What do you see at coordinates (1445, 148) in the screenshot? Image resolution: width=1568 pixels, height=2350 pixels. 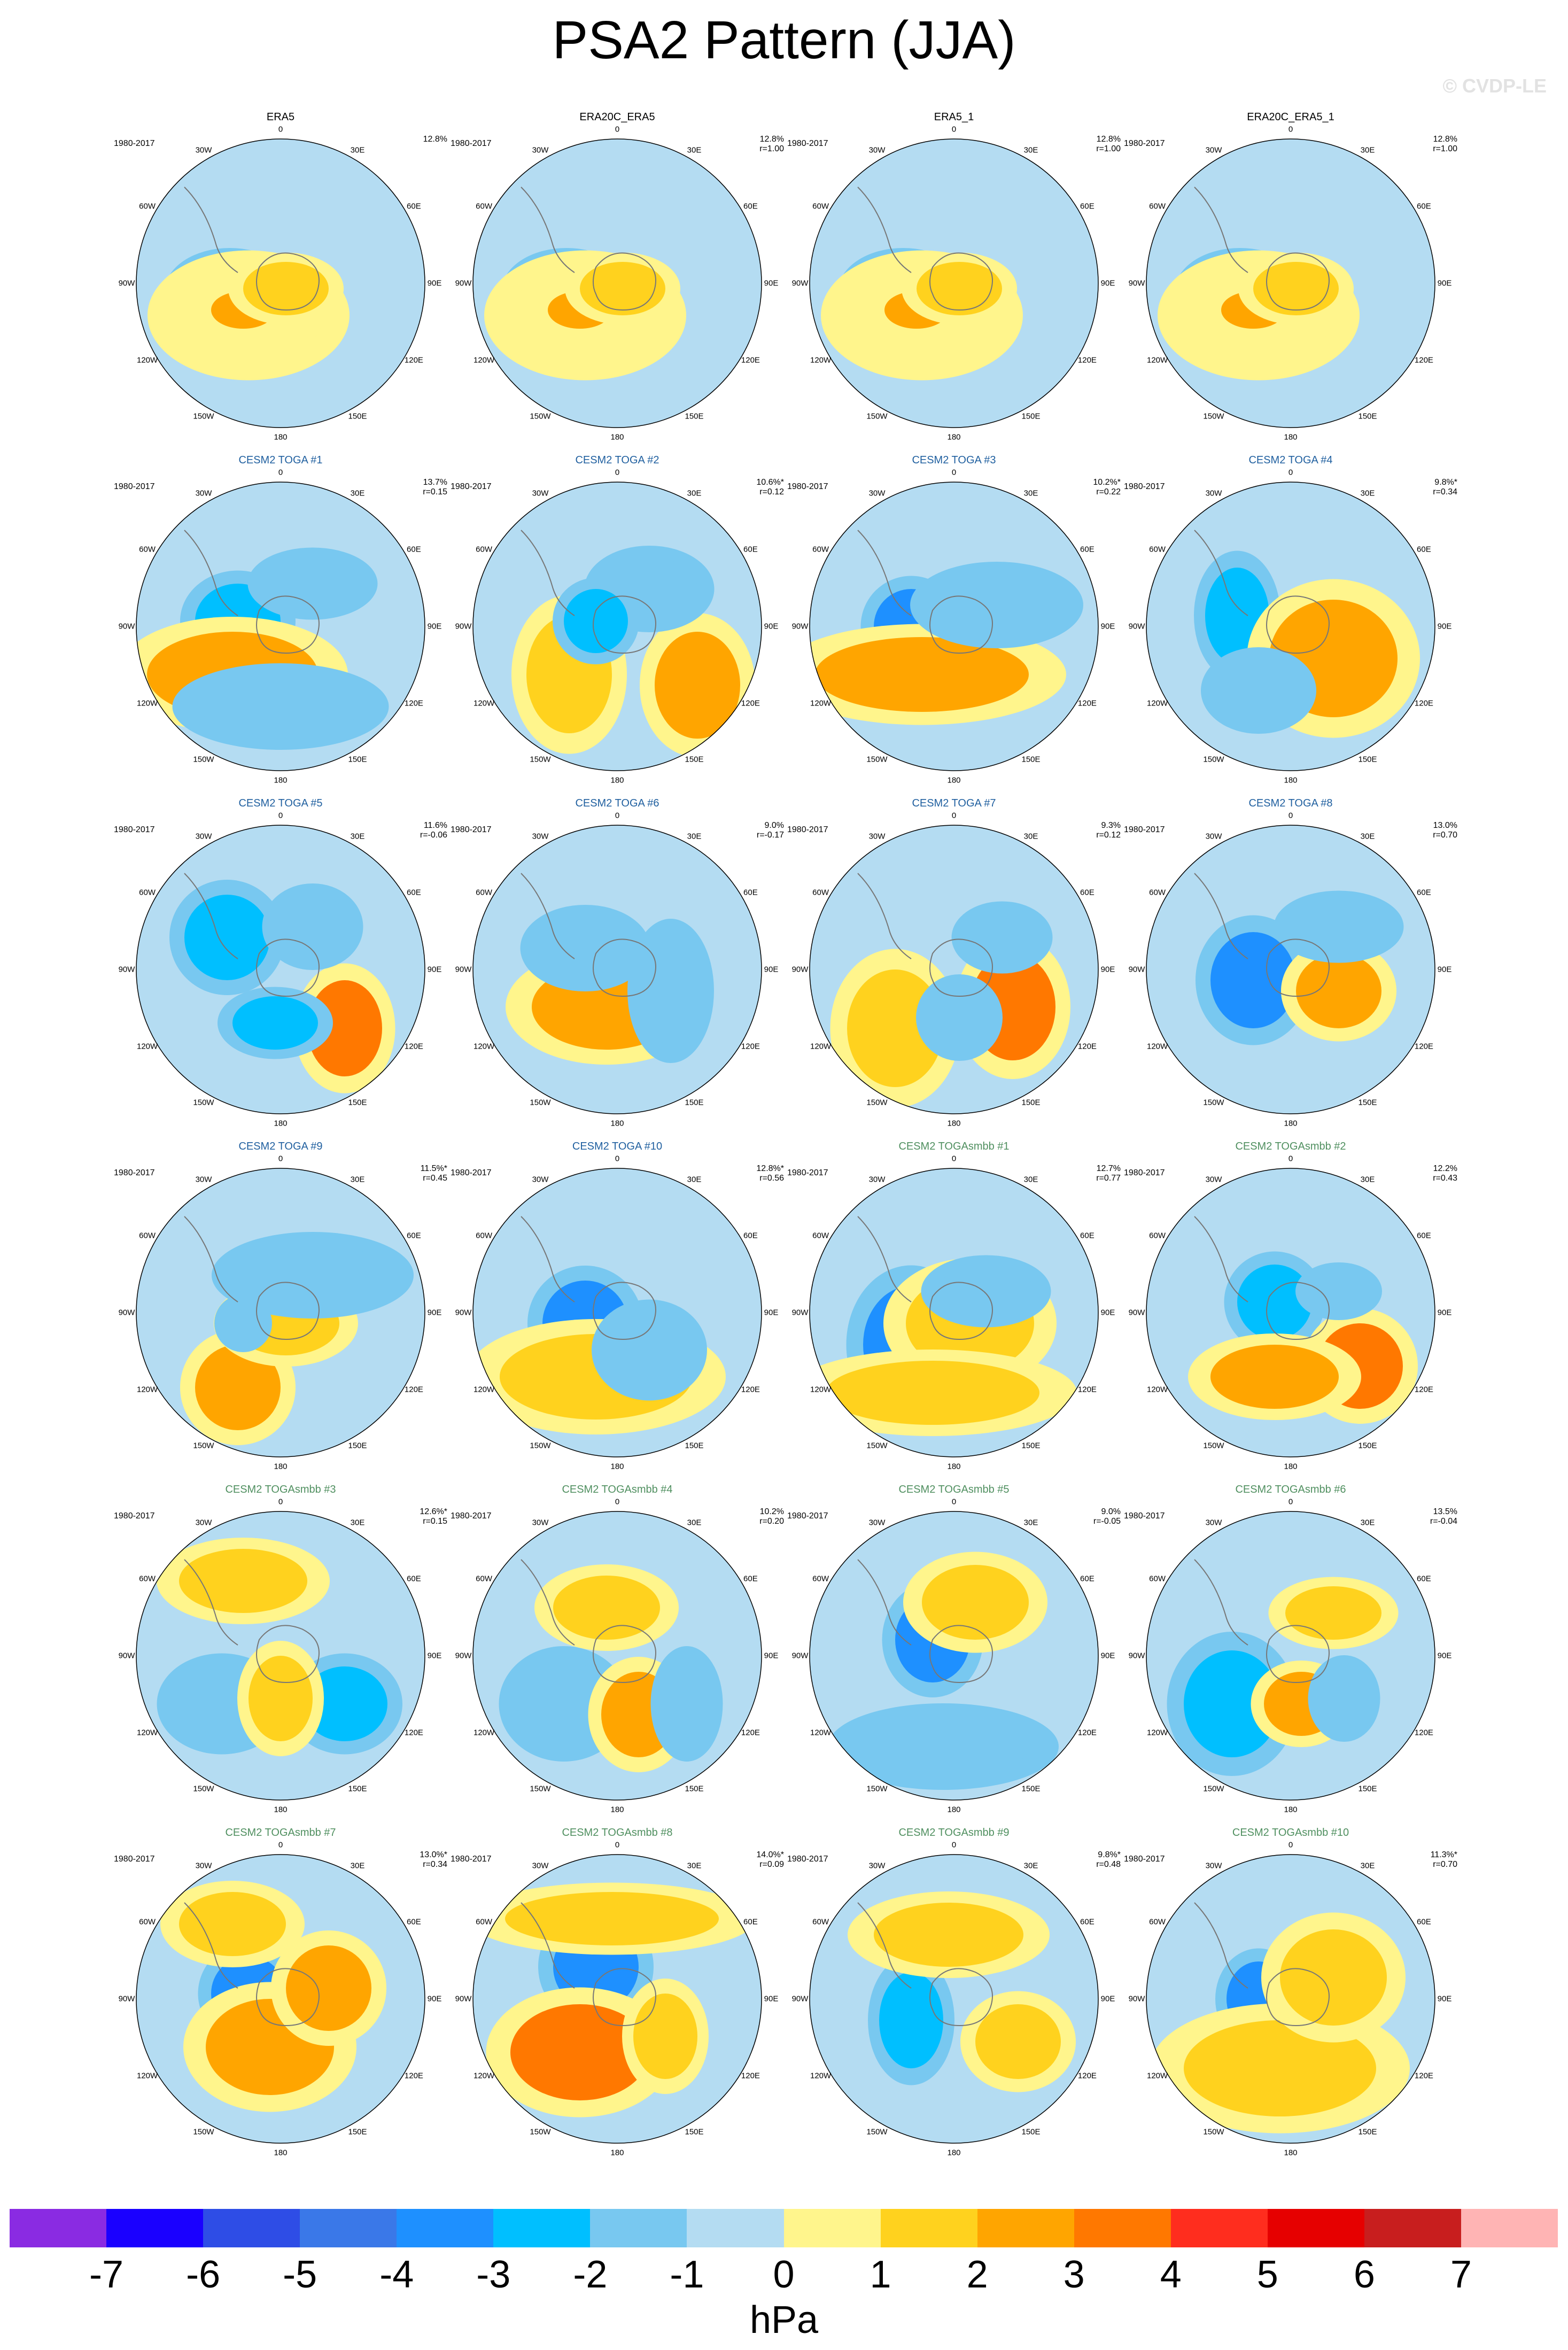 I see `pattern-correlation: r=1.00` at bounding box center [1445, 148].